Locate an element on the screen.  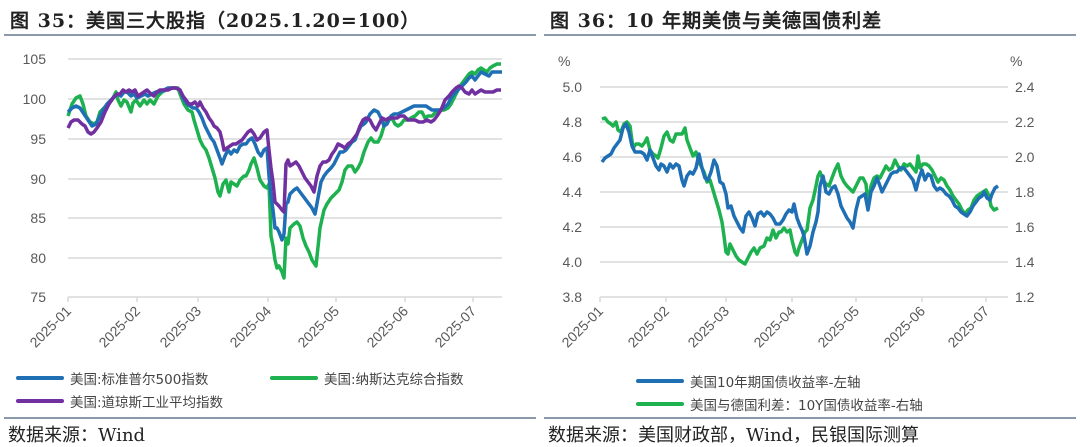
legend-label: 美国:道琼斯工业平均指数 is located at coordinates (147, 403).